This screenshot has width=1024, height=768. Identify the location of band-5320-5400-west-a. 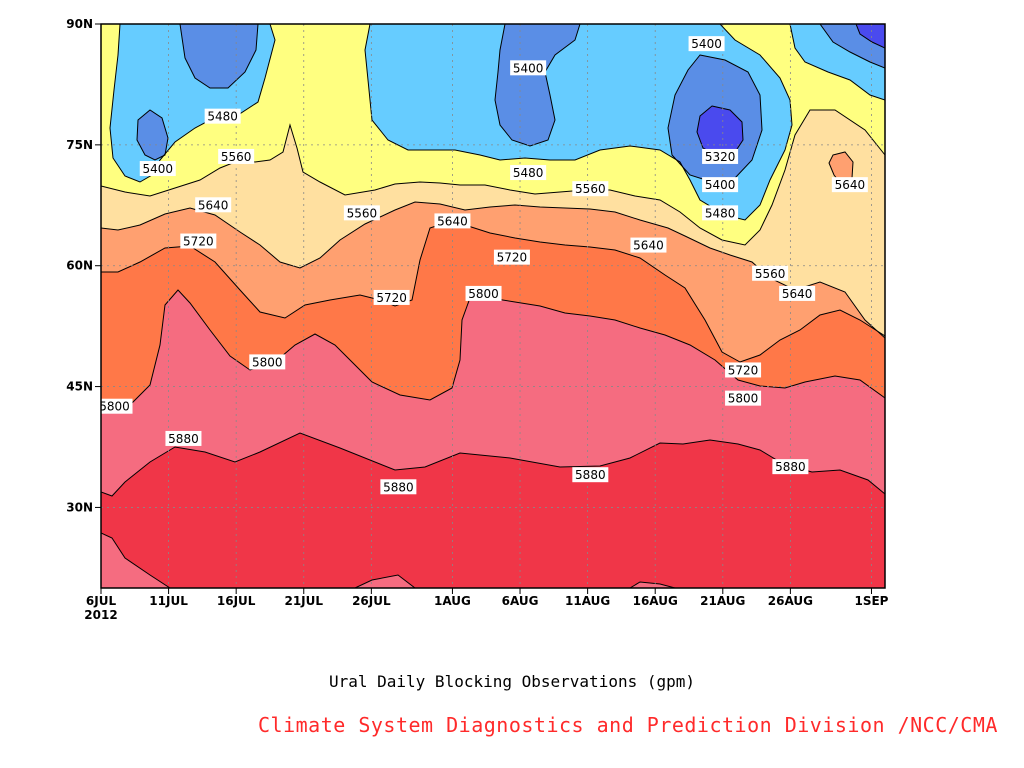
(219, 56).